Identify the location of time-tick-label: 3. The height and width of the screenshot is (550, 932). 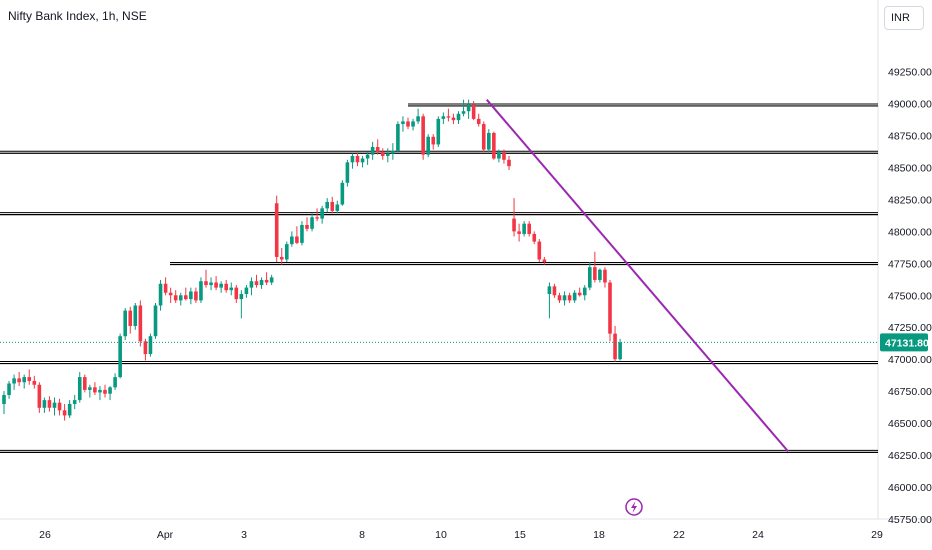
(244, 535).